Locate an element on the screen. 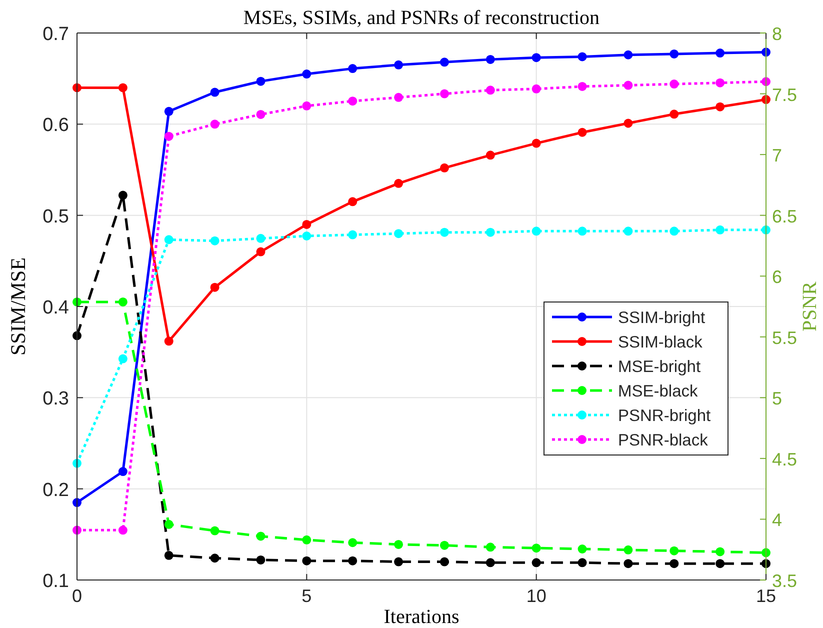 Image resolution: width=823 pixels, height=628 pixels. y-tick-label: 0.5 is located at coordinates (55, 217).